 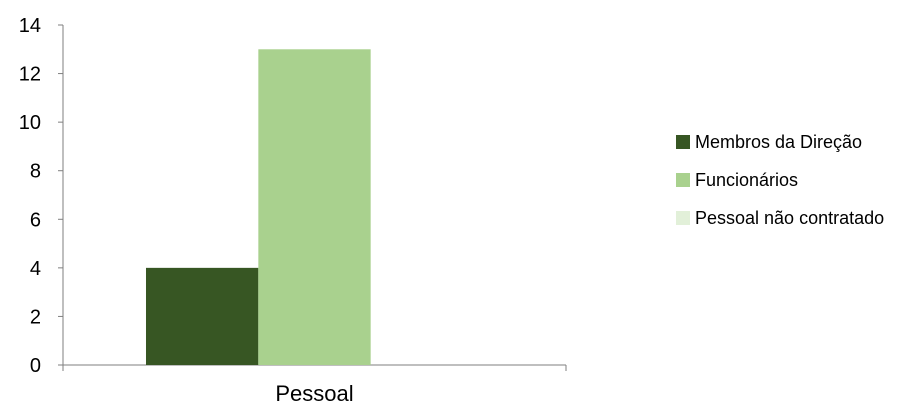 I want to click on legend-label: Funcionários, so click(x=747, y=179).